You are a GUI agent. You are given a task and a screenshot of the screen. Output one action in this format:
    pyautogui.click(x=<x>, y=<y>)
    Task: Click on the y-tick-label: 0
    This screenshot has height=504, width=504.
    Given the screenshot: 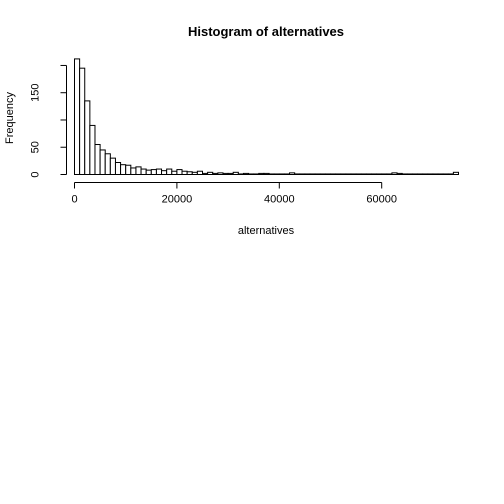 What is the action you would take?
    pyautogui.click(x=36, y=174)
    